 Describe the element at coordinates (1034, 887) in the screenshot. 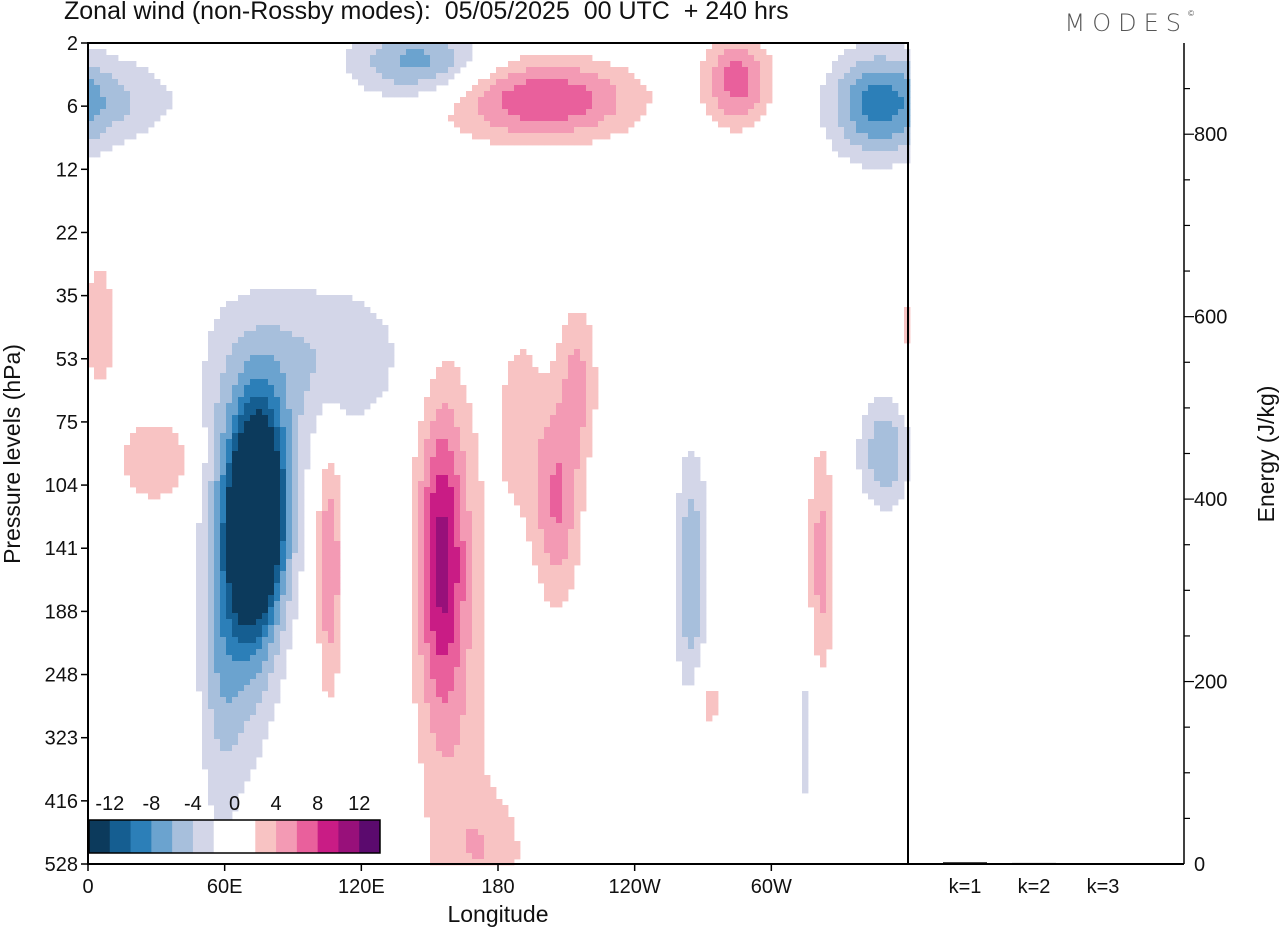

I see `energy-category-label: k=2` at that location.